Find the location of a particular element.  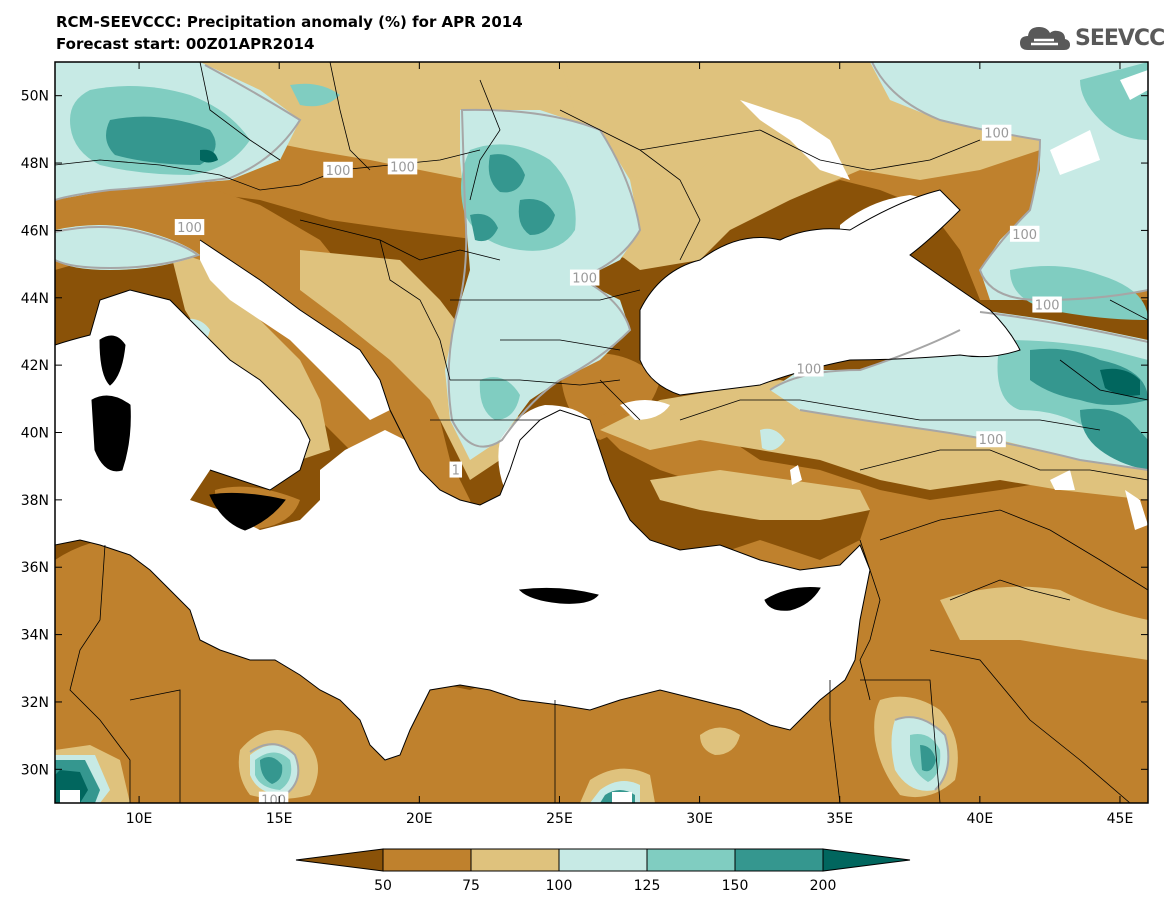

colorbar: 50 75 100 125 150 200 is located at coordinates (603, 871).